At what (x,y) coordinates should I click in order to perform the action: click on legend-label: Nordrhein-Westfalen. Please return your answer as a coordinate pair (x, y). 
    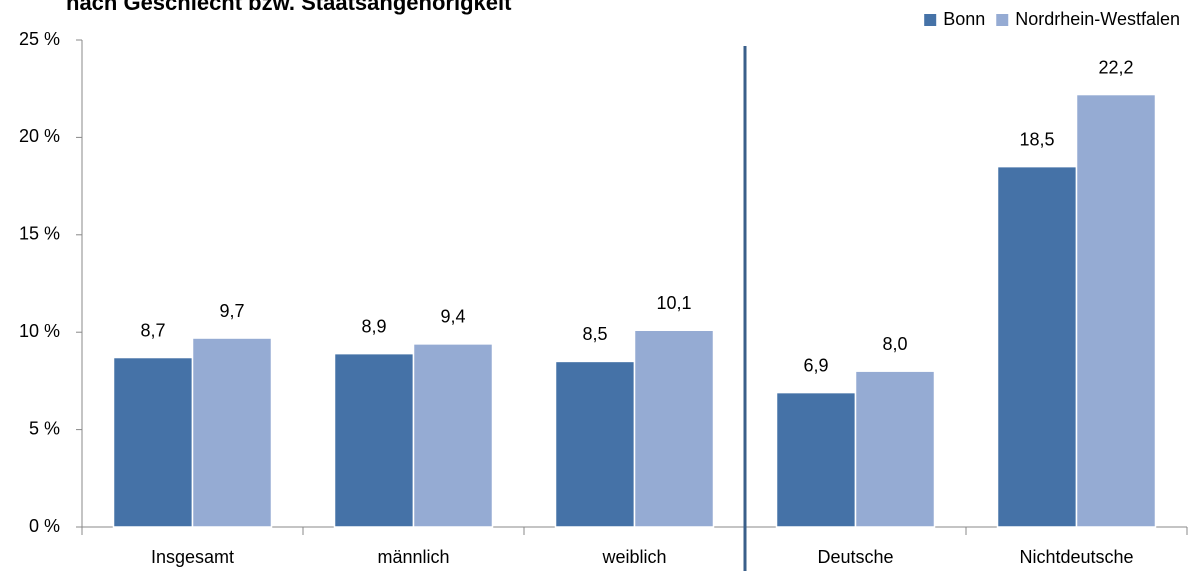
    Looking at the image, I should click on (1097, 19).